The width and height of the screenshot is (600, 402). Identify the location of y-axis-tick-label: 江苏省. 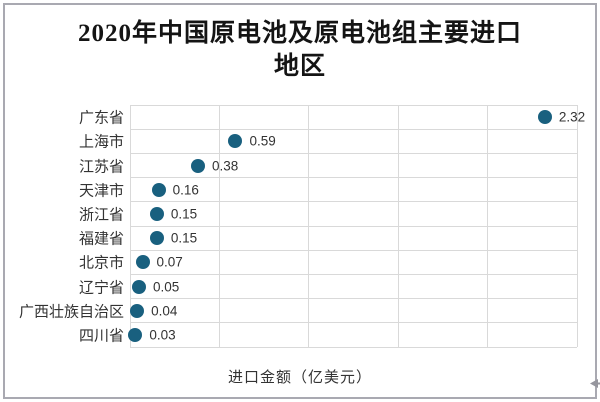
(101, 166).